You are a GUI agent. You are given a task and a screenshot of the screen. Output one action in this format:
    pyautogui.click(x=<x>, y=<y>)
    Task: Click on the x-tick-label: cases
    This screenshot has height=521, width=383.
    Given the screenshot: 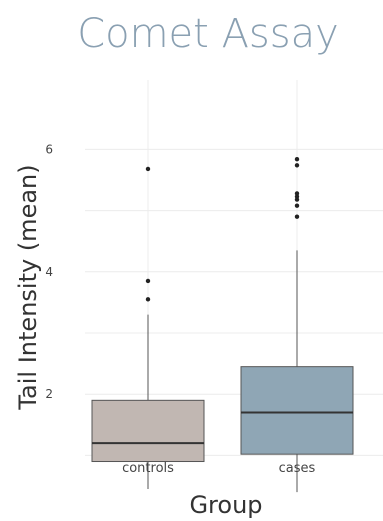 What is the action you would take?
    pyautogui.click(x=297, y=468)
    